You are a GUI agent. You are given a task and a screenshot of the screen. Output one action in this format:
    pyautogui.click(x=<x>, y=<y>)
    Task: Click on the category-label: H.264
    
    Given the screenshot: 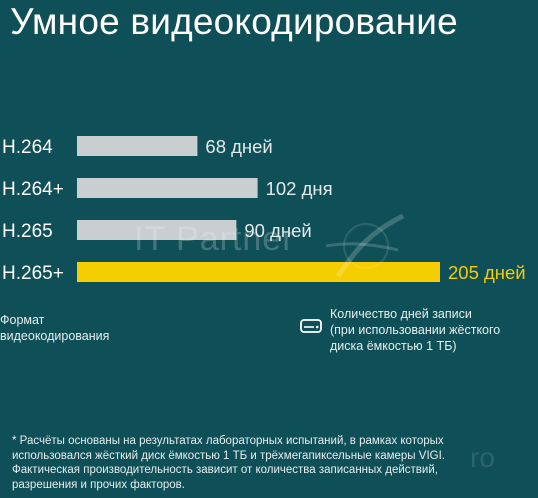 What is the action you would take?
    pyautogui.click(x=27, y=147)
    